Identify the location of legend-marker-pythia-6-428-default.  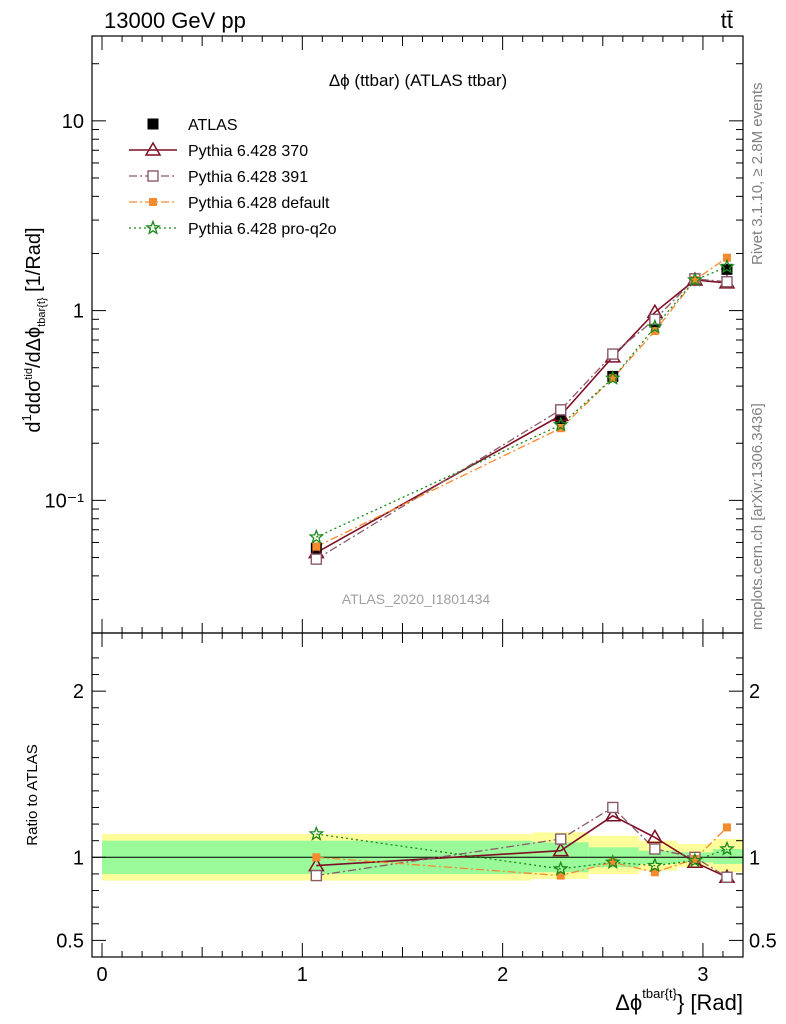
(153, 202).